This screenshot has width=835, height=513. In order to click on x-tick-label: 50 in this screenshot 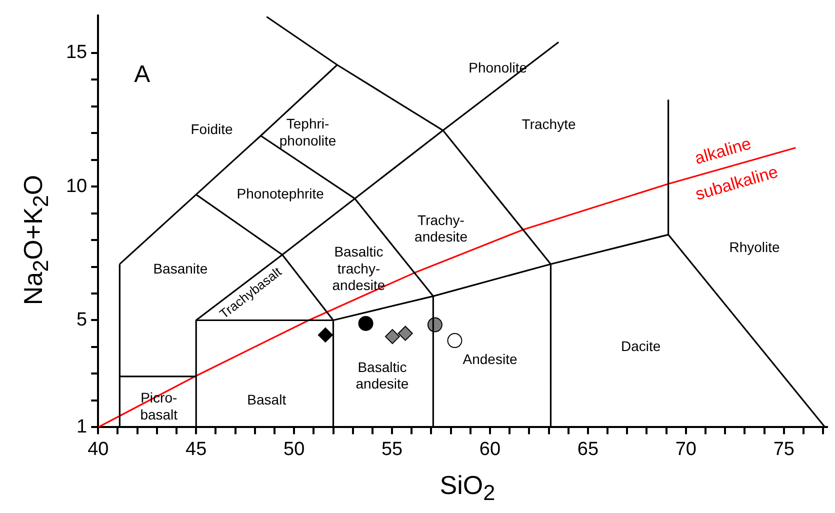, I will do `click(294, 449)`.